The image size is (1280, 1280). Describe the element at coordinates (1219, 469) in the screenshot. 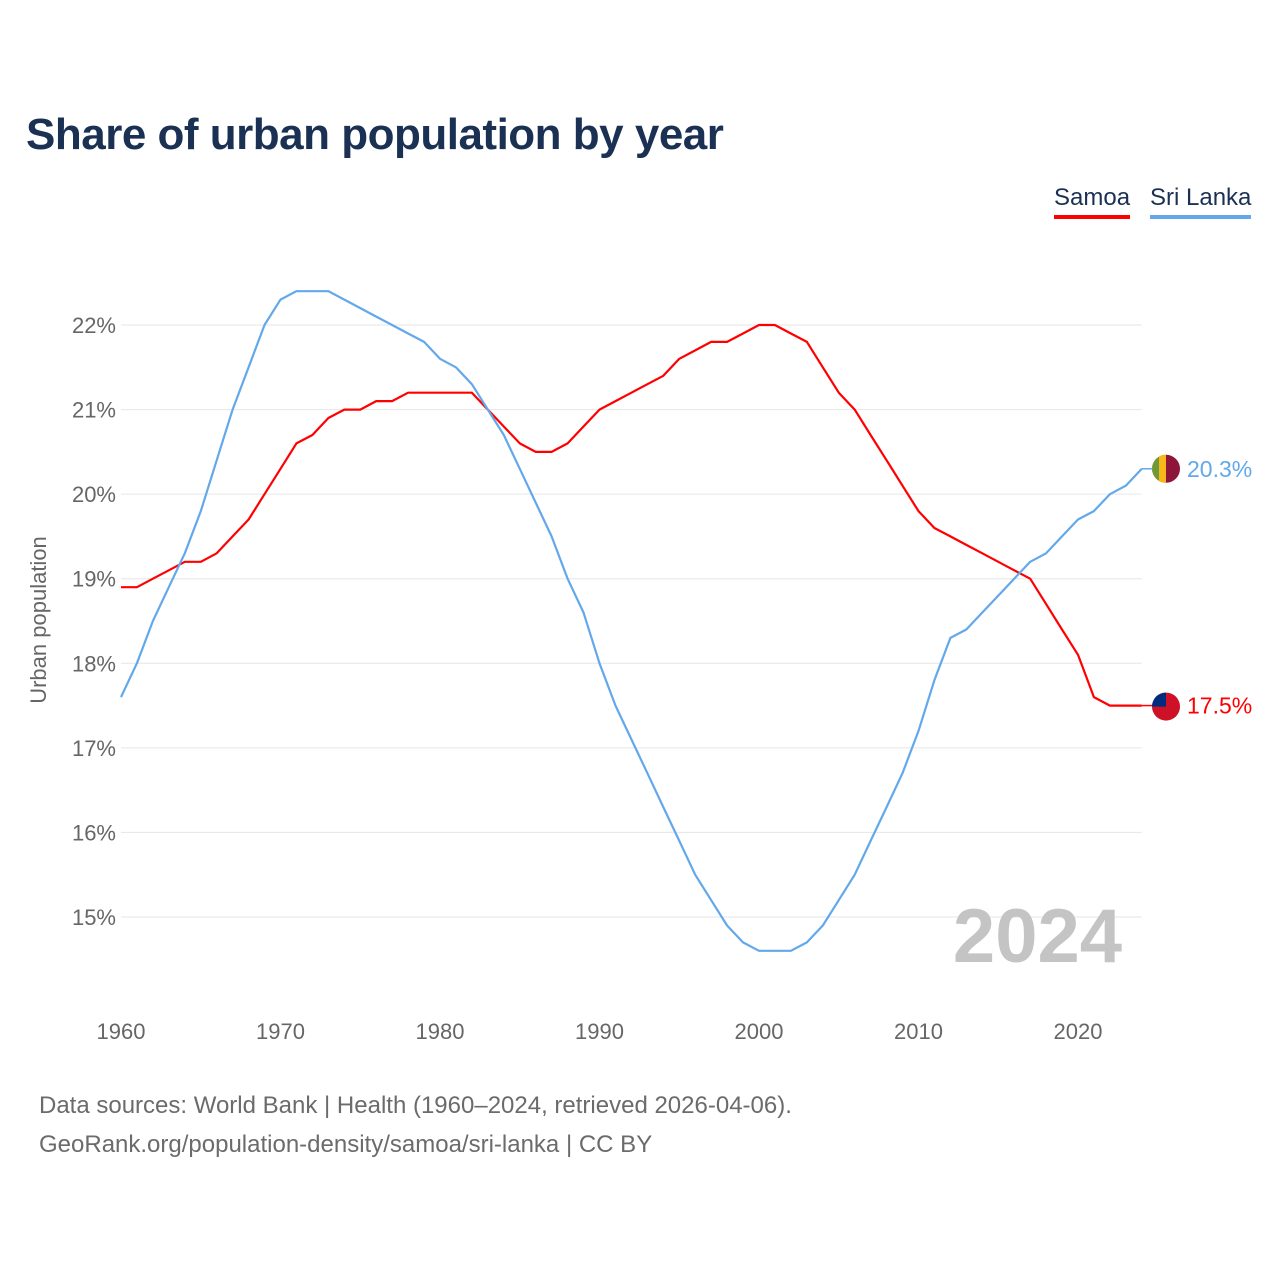

I see `end-value-label: 20.3%` at that location.